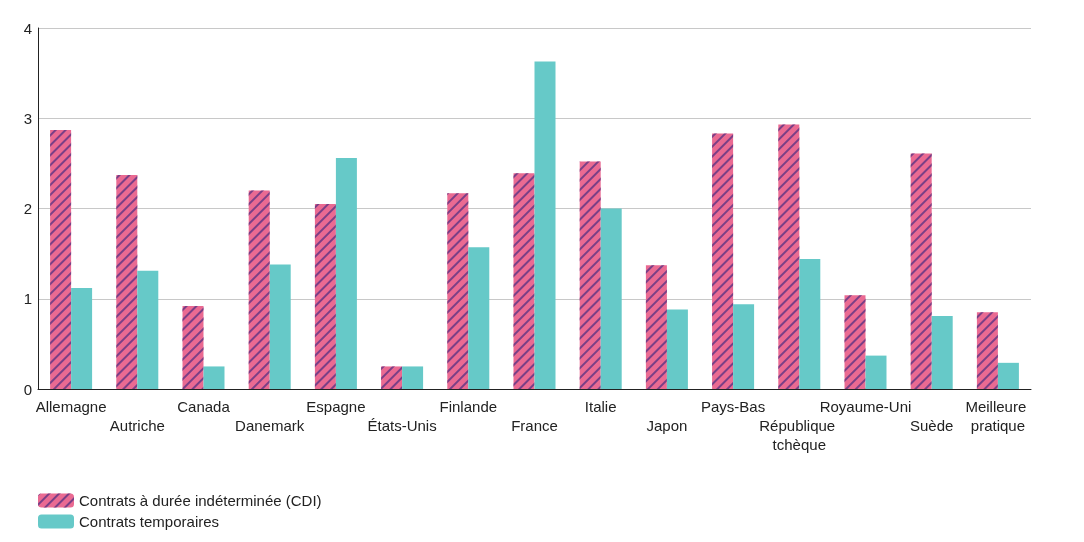 The image size is (1084, 542). I want to click on x-tick-label: Italie, so click(600, 406).